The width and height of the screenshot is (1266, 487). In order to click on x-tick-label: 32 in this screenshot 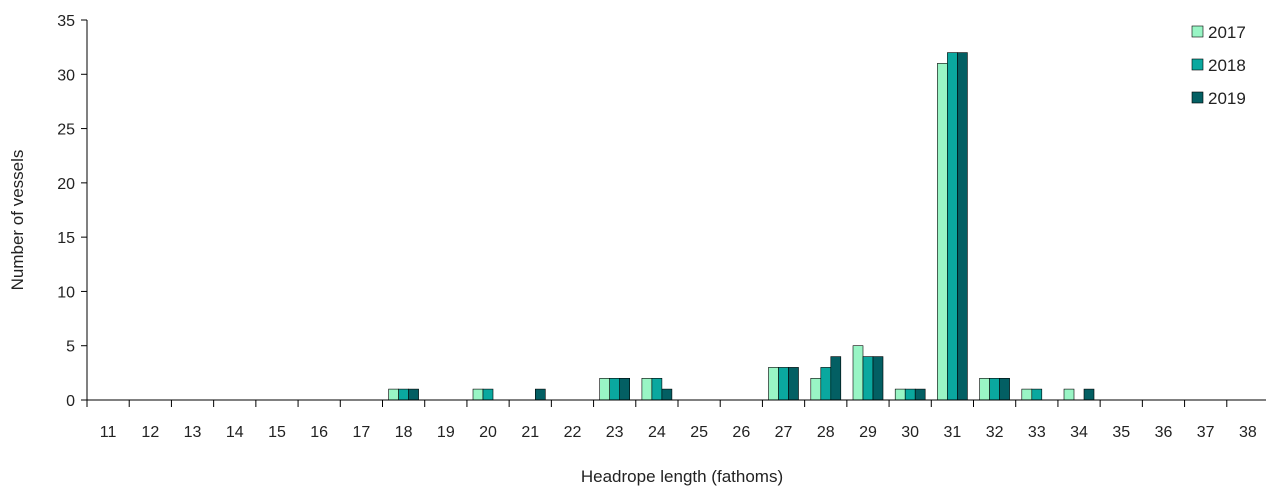, I will do `click(995, 432)`.